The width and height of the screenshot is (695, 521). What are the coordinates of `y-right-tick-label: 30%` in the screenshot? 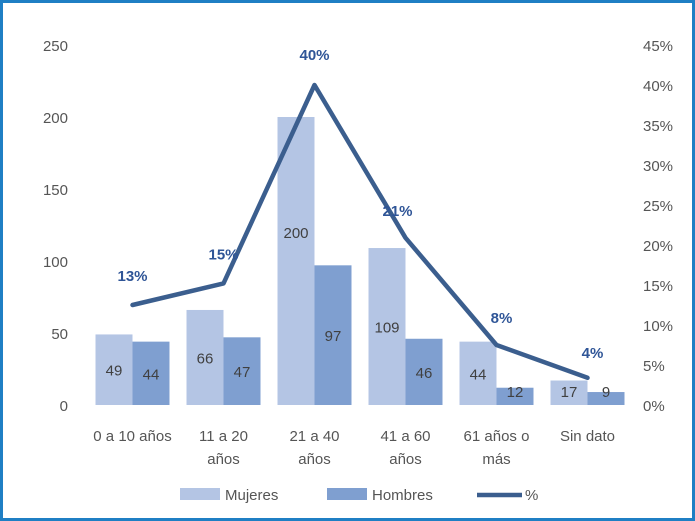 It's located at (658, 166).